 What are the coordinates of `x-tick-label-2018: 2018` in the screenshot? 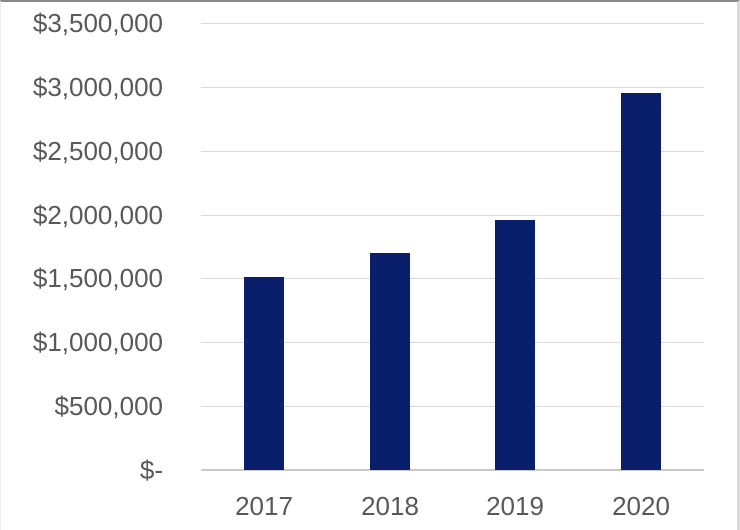 It's located at (390, 506).